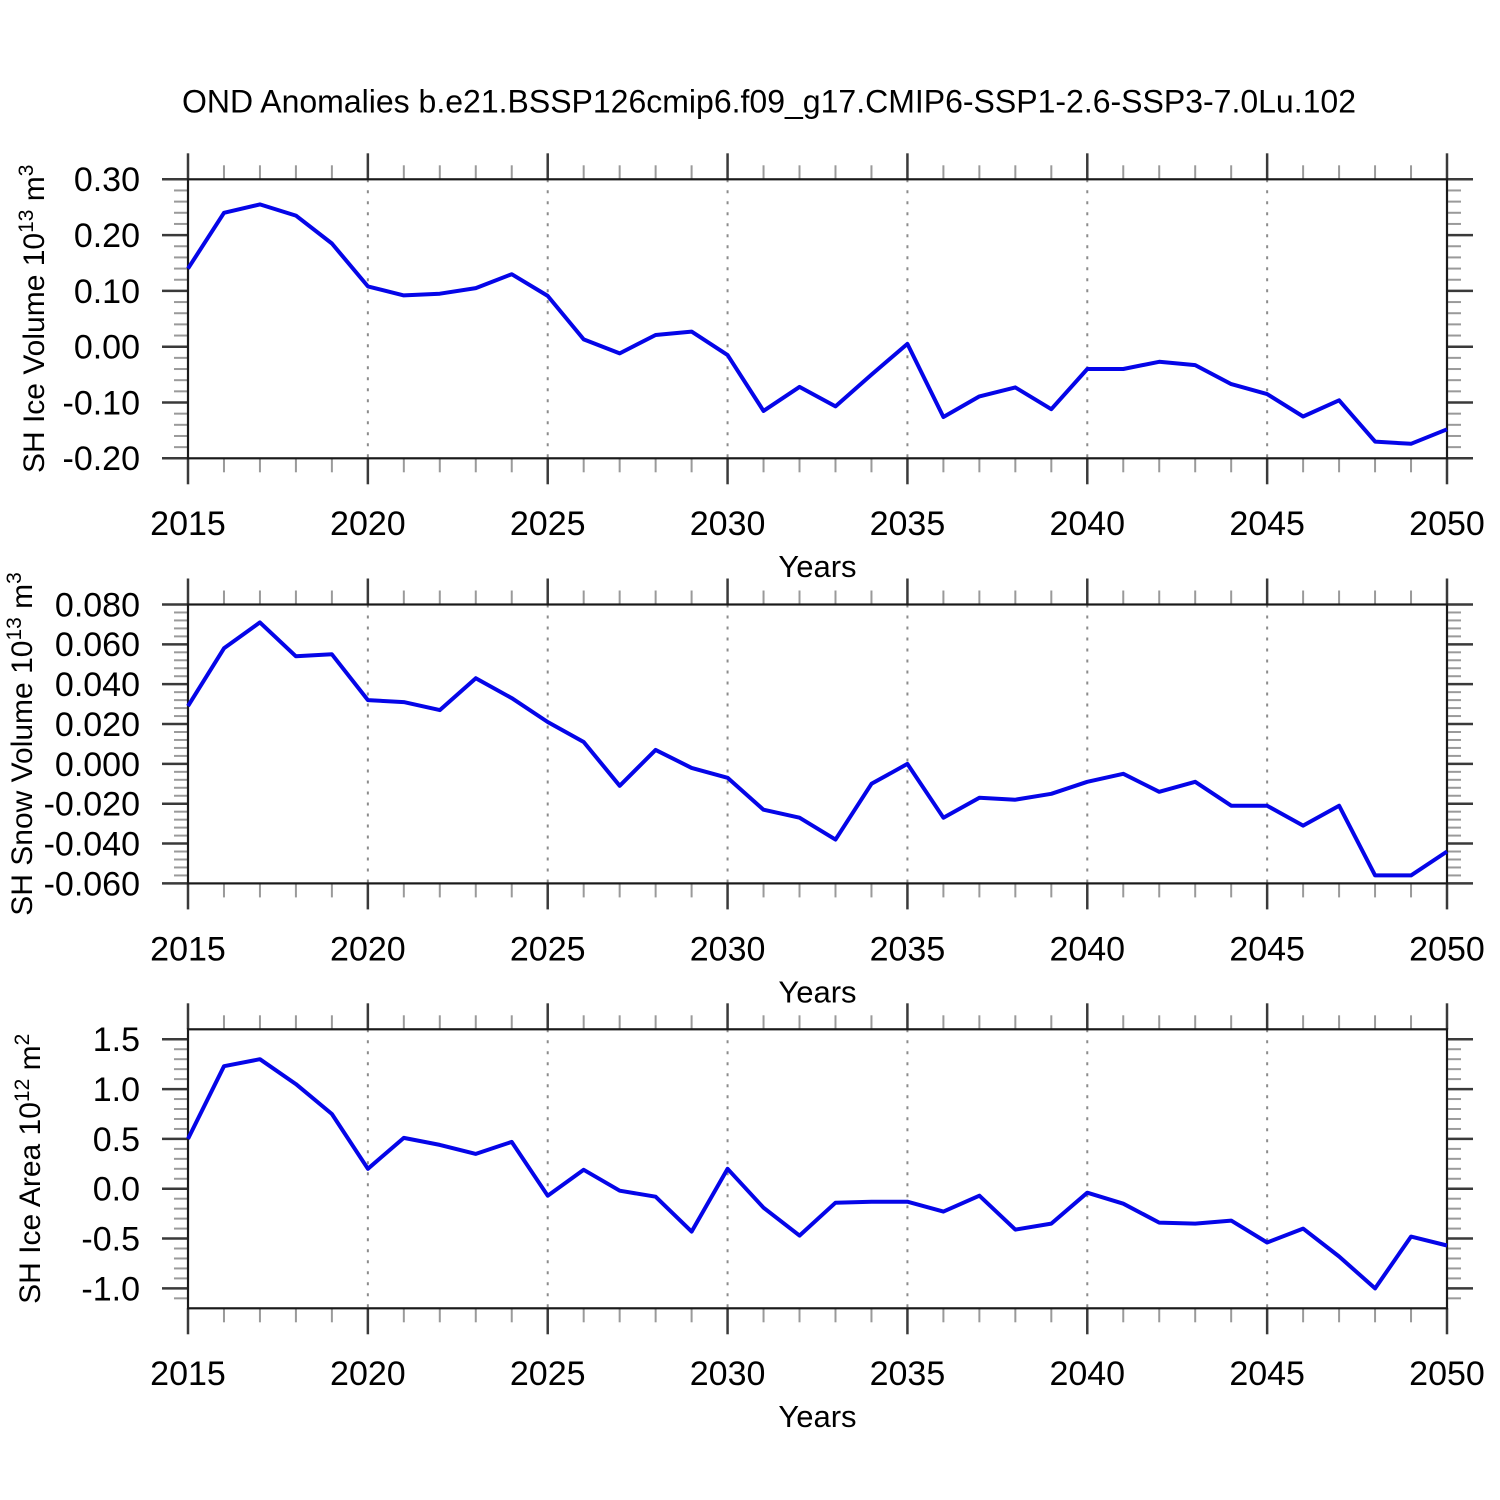 Image resolution: width=1500 pixels, height=1500 pixels. I want to click on y-tick-label: 0.5, so click(116, 1140).